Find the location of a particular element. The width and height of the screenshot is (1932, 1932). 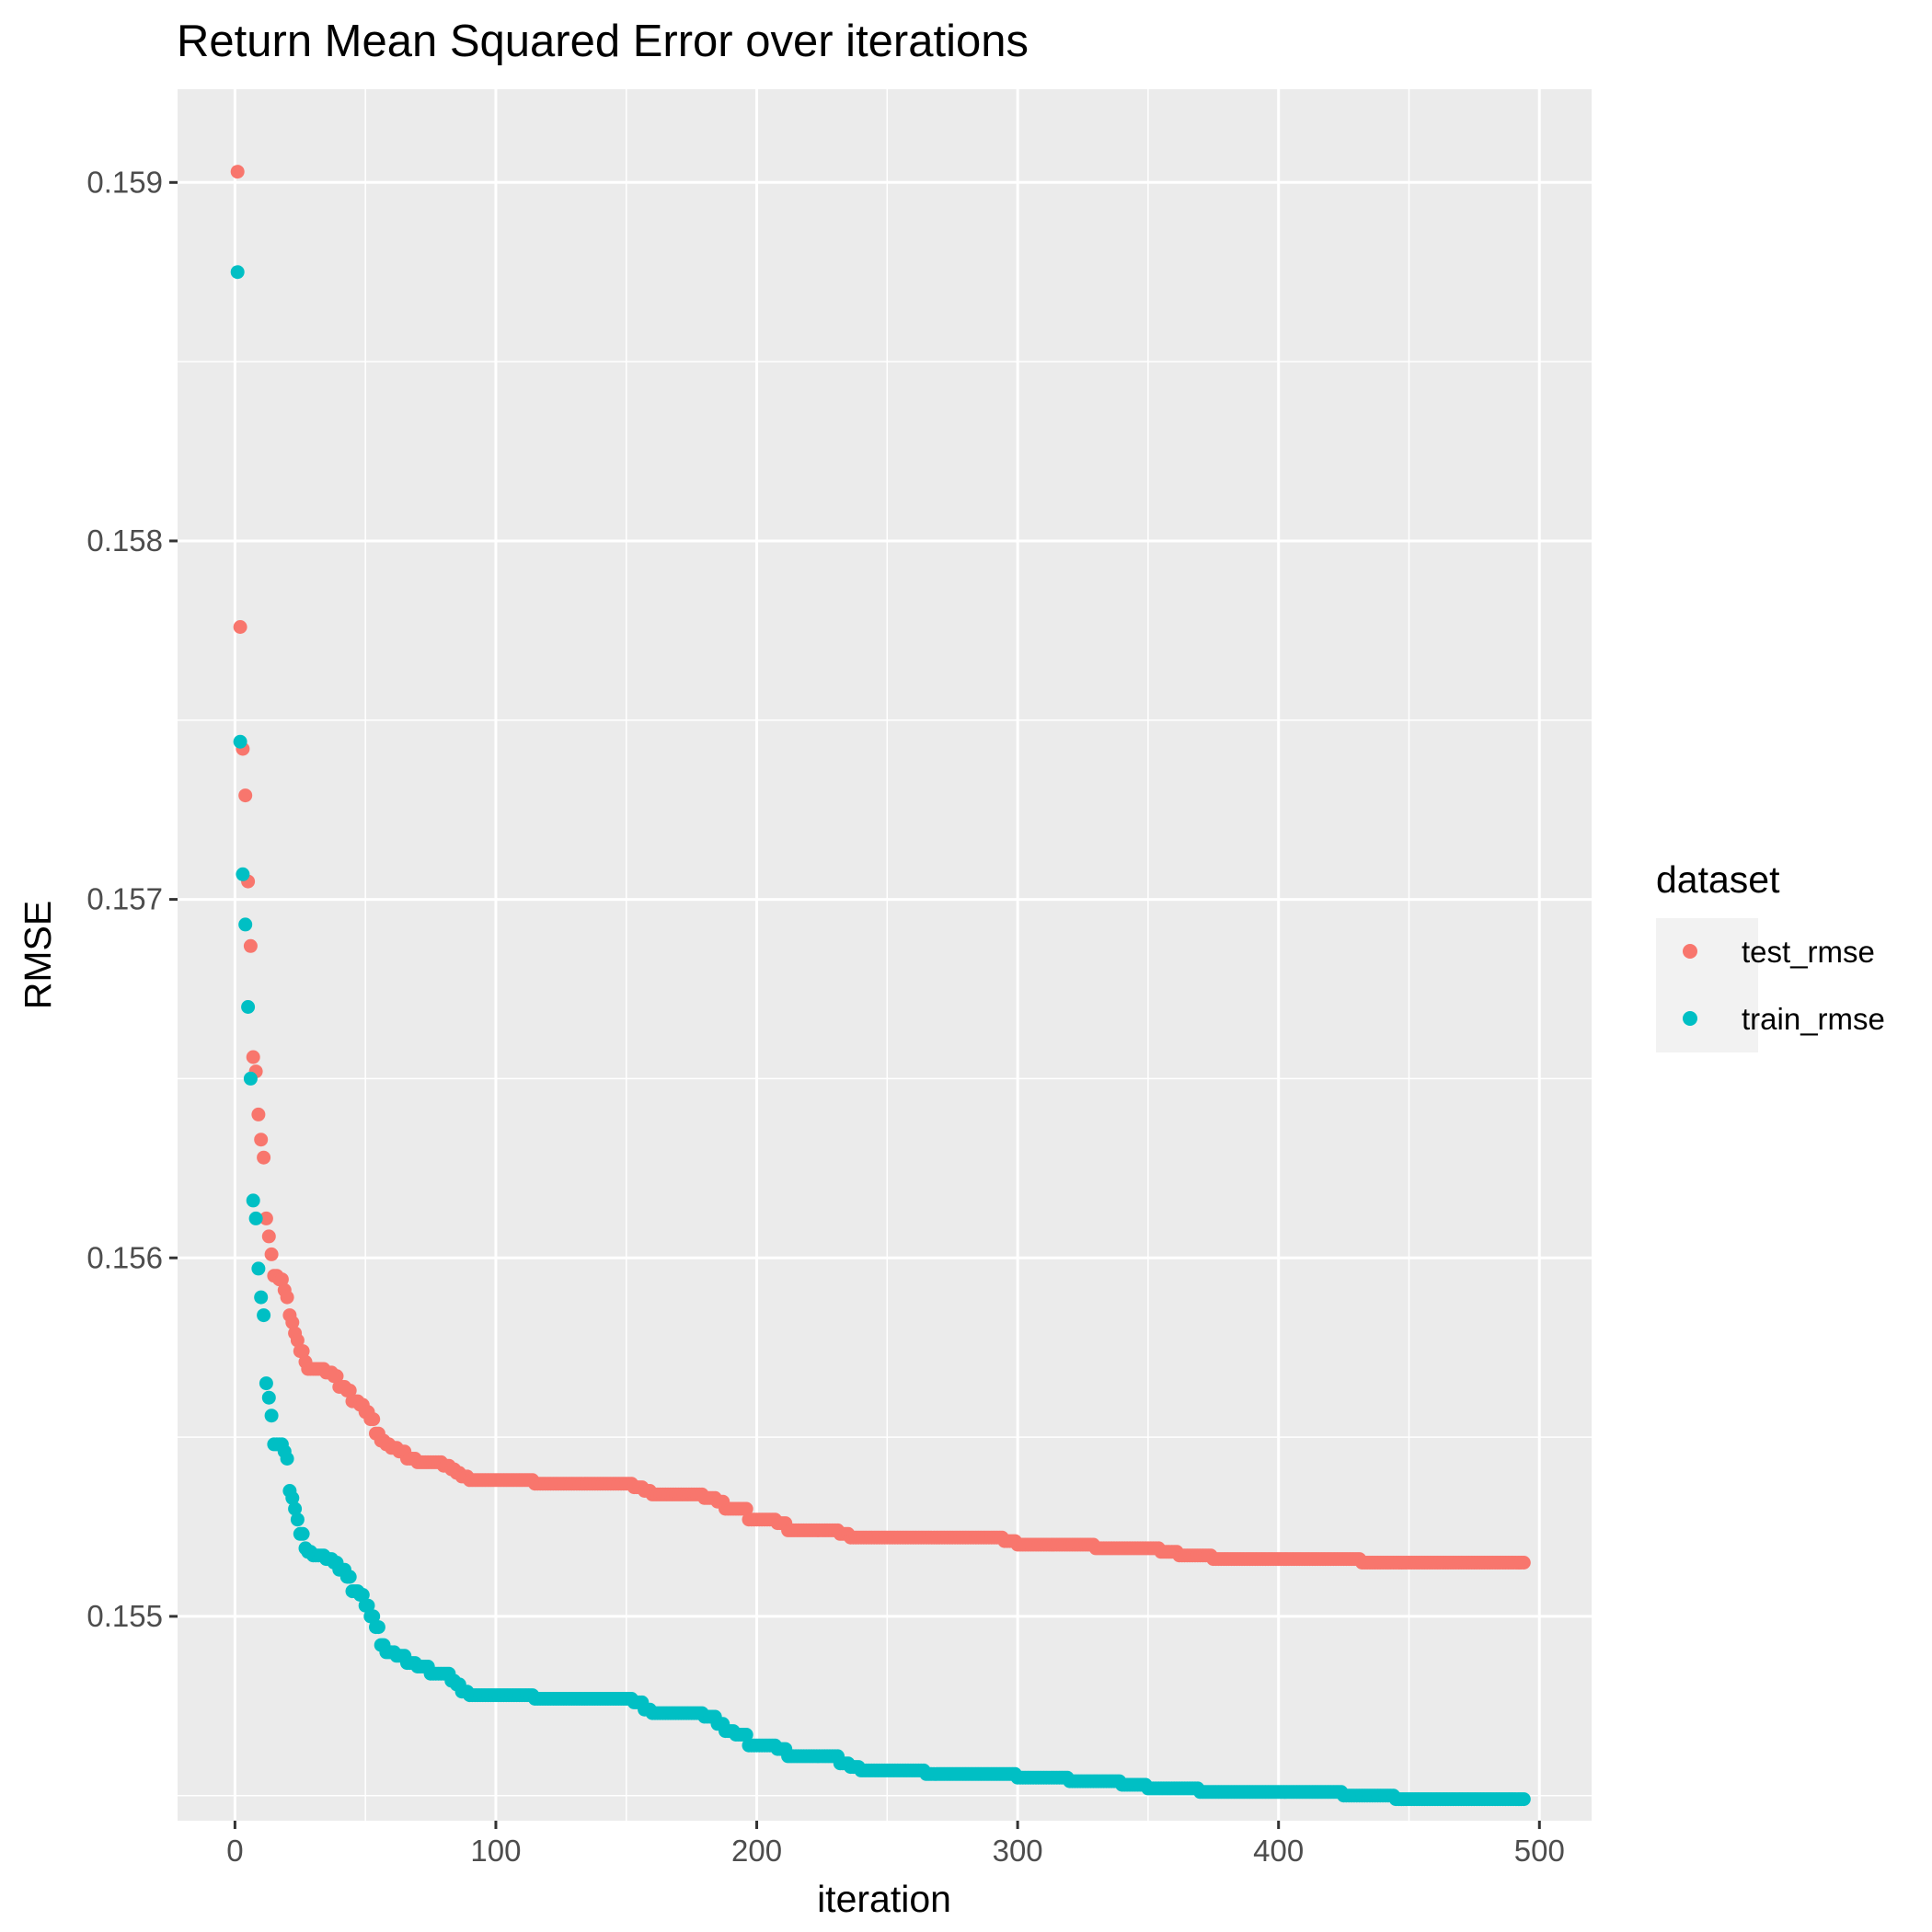

legend-key-train_rmse is located at coordinates (1690, 1018).